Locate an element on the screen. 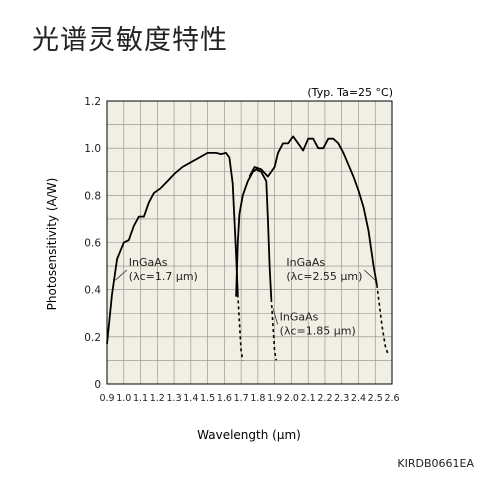 This screenshot has width=504, height=494. x-tick-label: 1.0 is located at coordinates (123, 398).